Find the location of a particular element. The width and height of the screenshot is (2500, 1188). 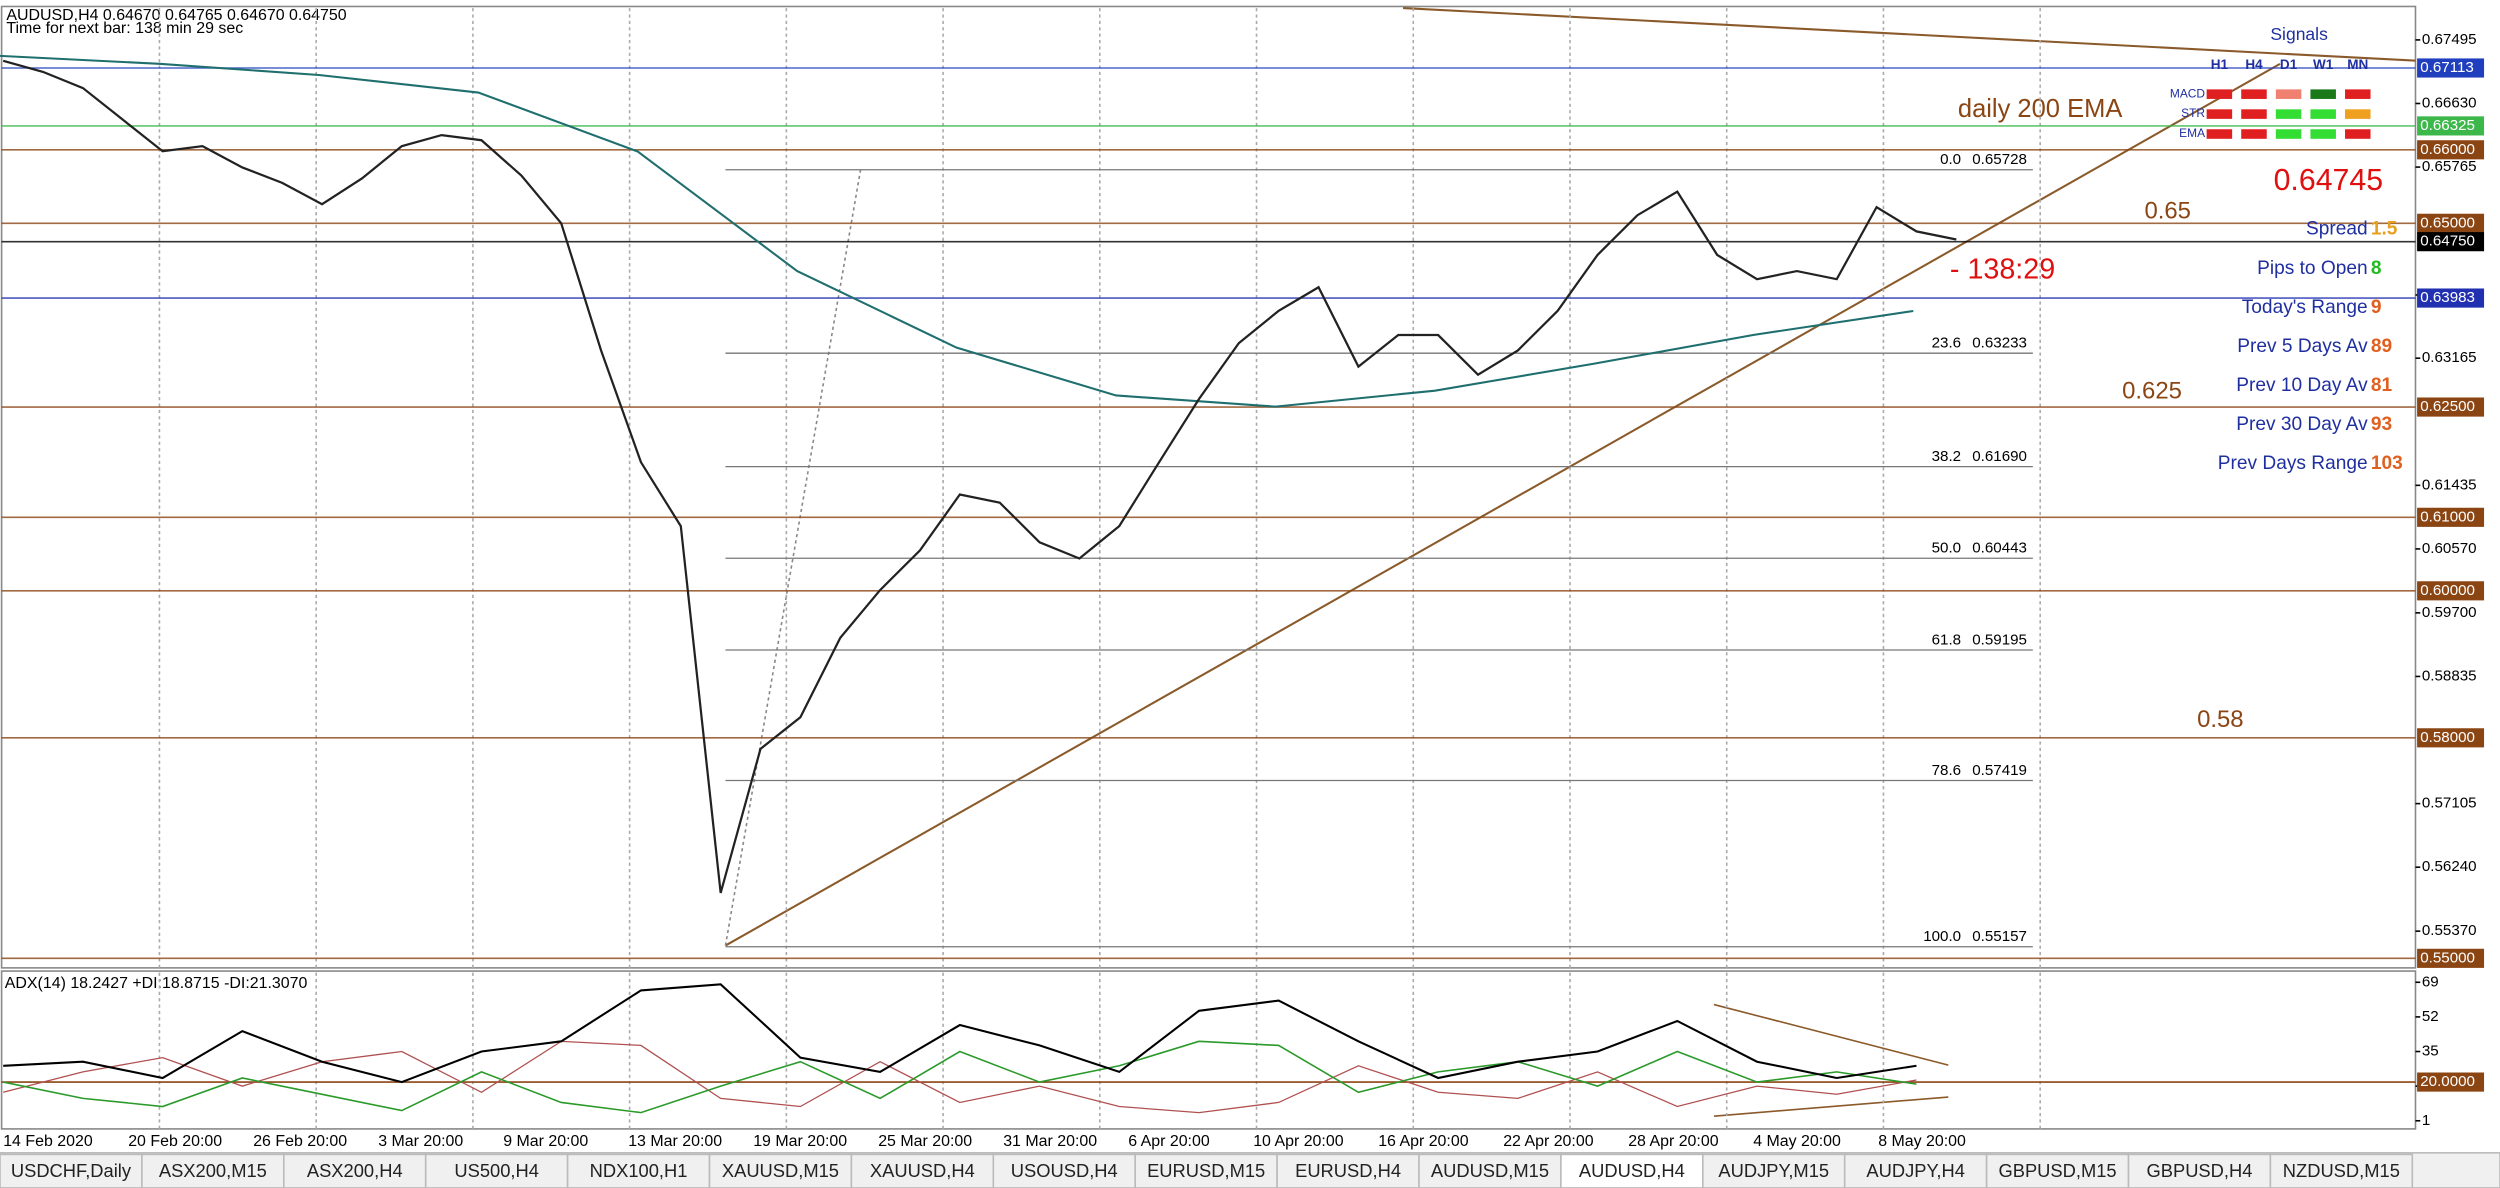

tab-label: USOUSD,H4 is located at coordinates (1064, 1170).